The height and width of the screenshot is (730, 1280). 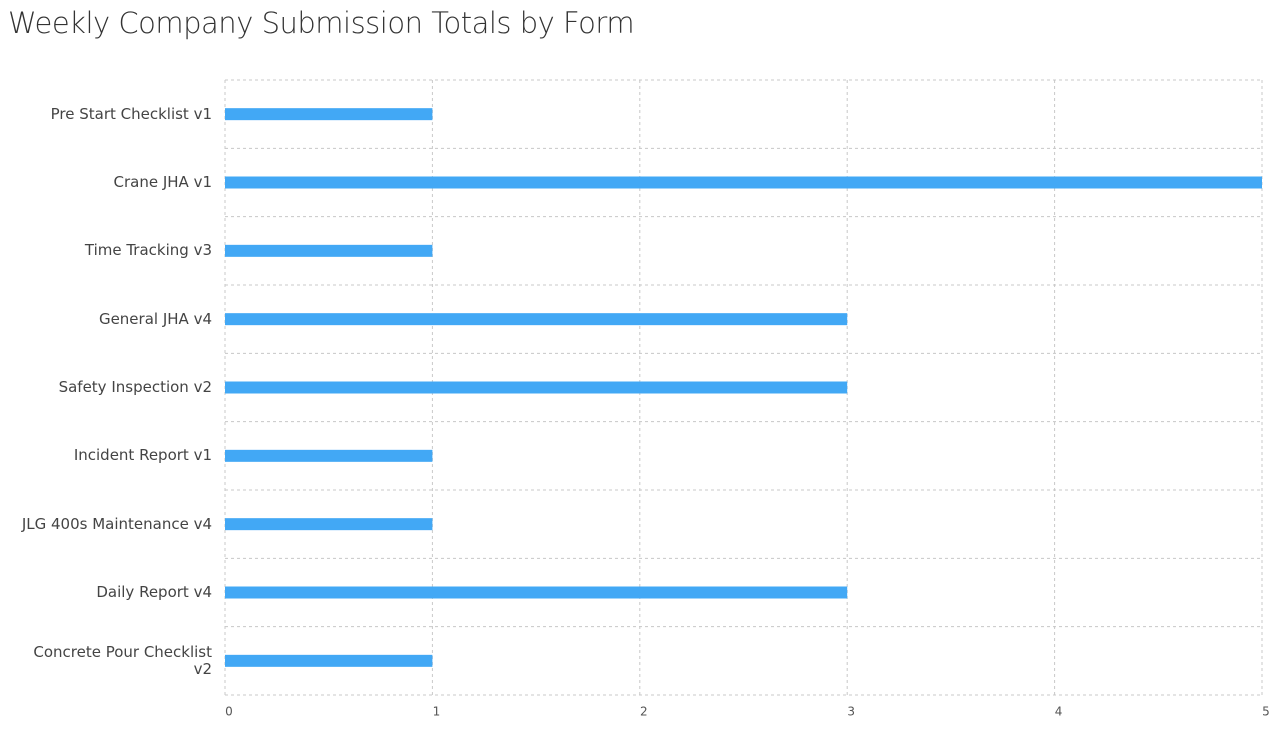 What do you see at coordinates (1059, 712) in the screenshot?
I see `x-tick-label: 4` at bounding box center [1059, 712].